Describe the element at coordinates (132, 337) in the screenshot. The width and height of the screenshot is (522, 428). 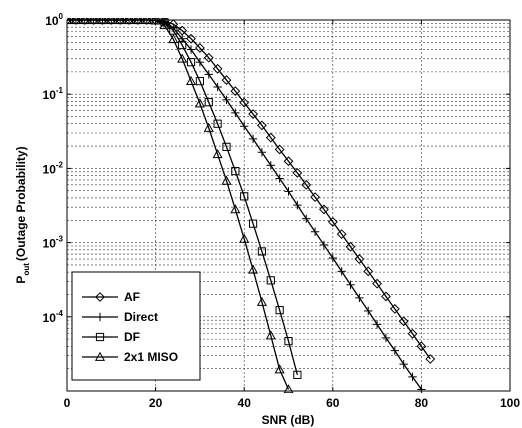
I see `legend-label-df: DF` at that location.